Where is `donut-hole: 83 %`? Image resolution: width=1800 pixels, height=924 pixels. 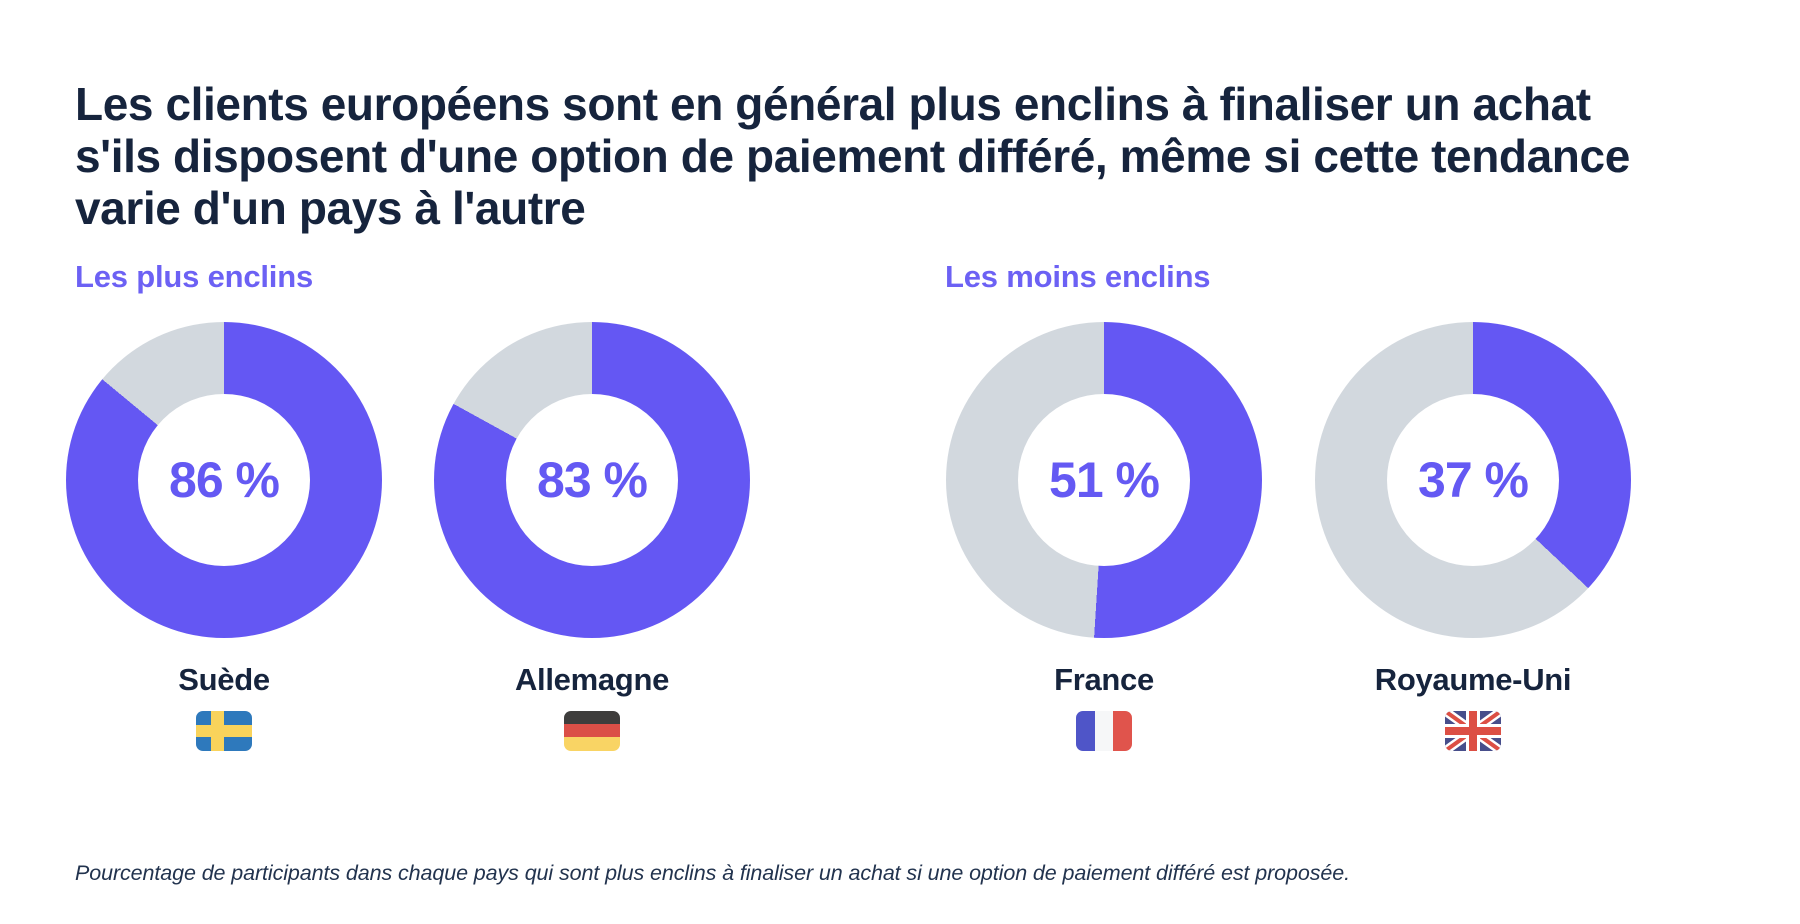 donut-hole: 83 % is located at coordinates (592, 480).